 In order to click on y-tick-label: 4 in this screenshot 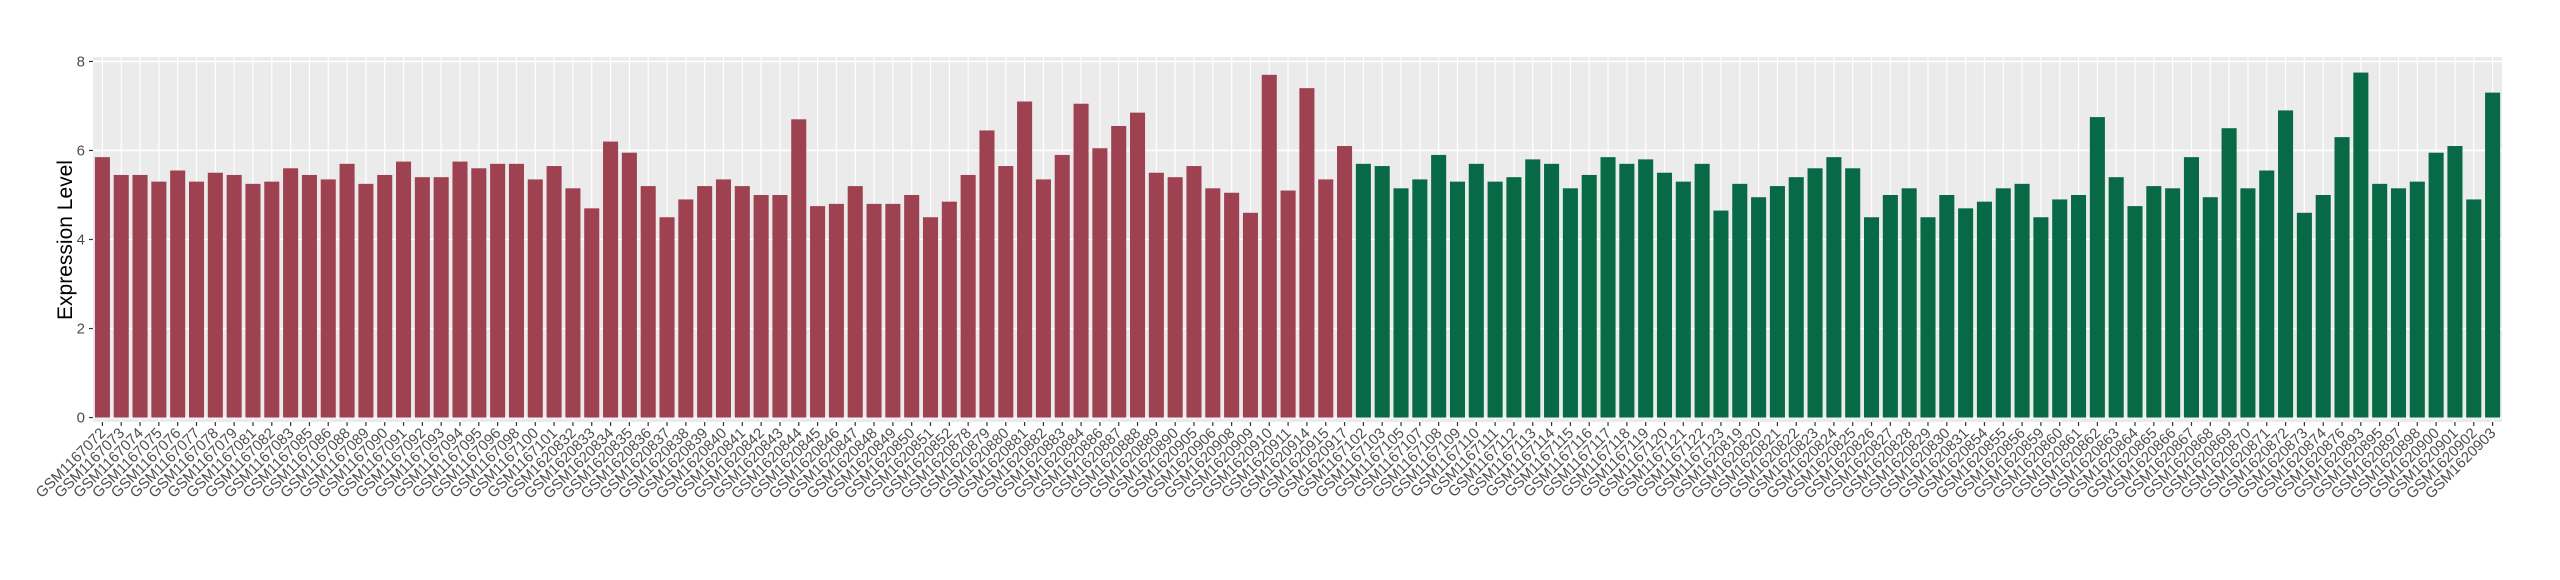, I will do `click(81, 240)`.